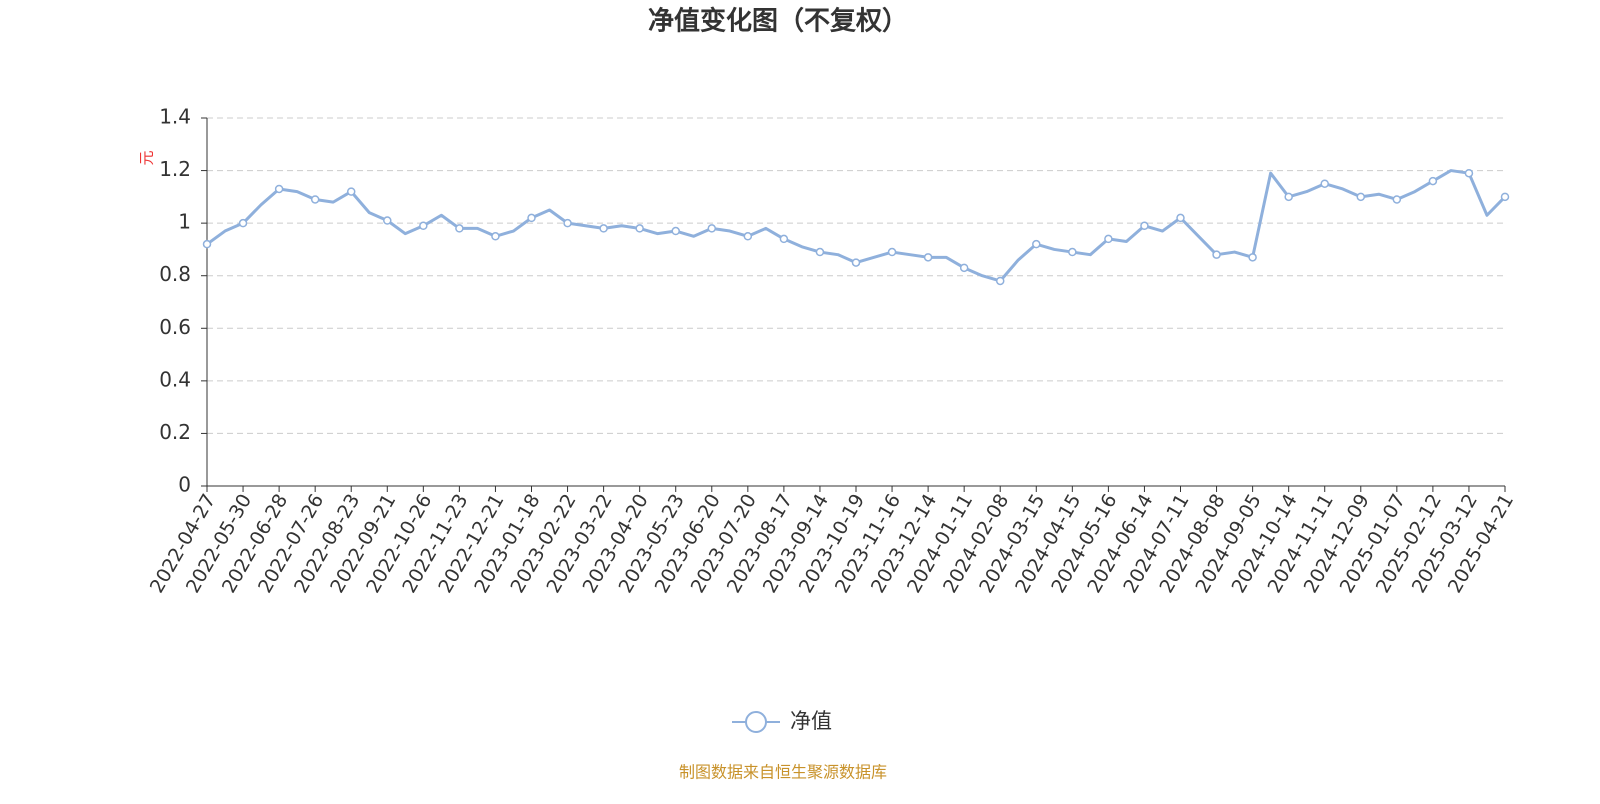  Describe the element at coordinates (783, 772) in the screenshot. I see `source-note: 制图数据来自恒生聚源数据库` at that location.